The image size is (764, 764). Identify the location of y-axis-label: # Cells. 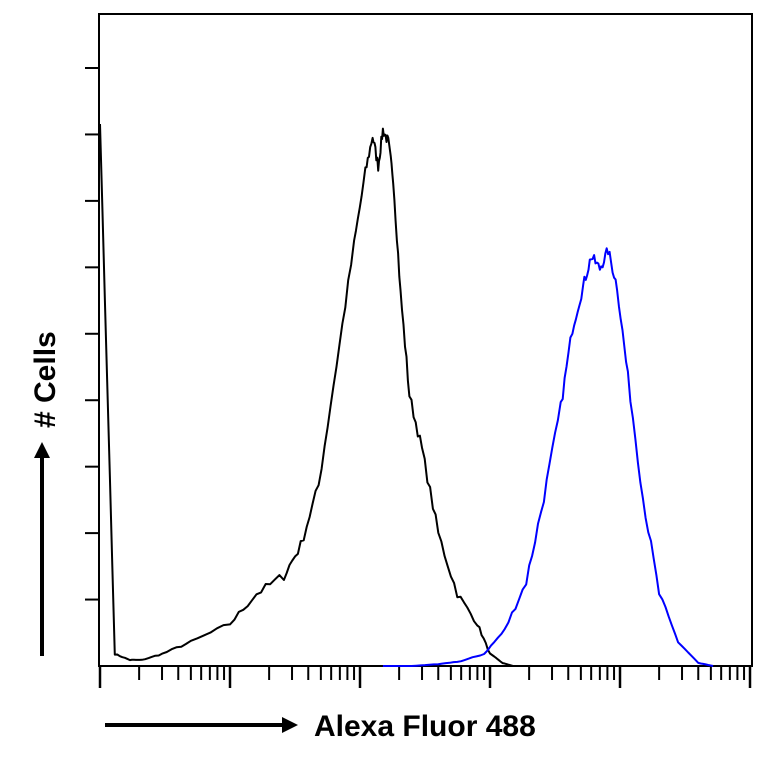
(45, 379).